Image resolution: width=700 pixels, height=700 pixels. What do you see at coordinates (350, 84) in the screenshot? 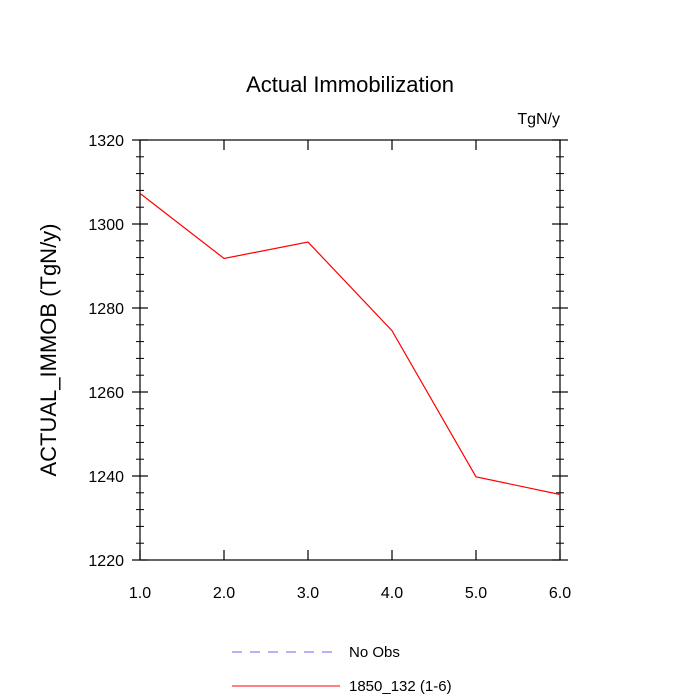
I see `chart-title: Actual Immobilization` at bounding box center [350, 84].